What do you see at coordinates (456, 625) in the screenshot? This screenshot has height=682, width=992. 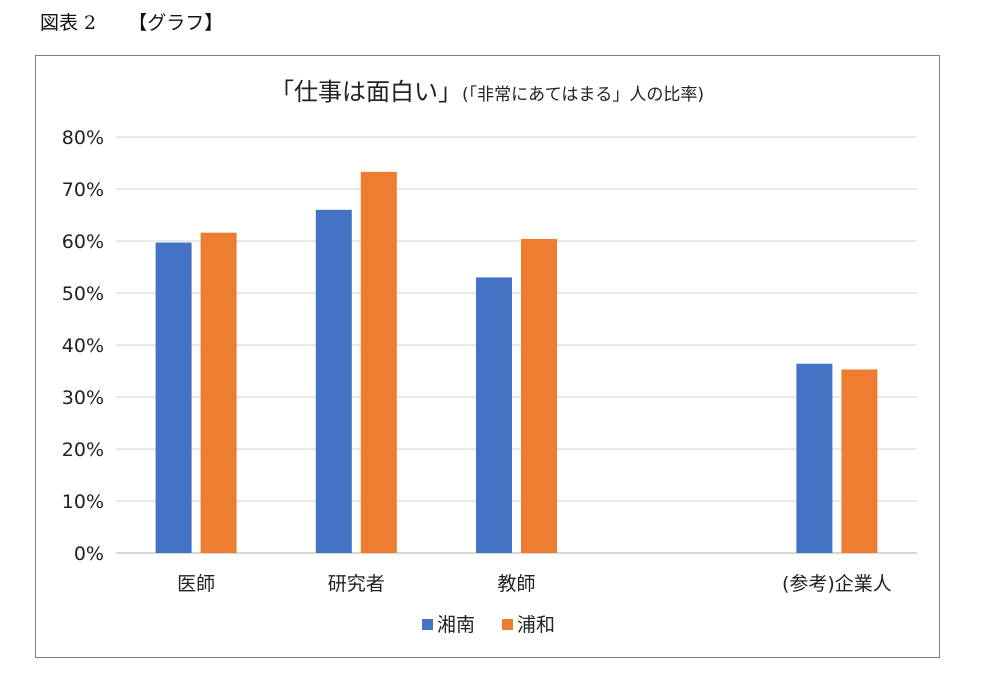 I see `legend-label: 湘南` at bounding box center [456, 625].